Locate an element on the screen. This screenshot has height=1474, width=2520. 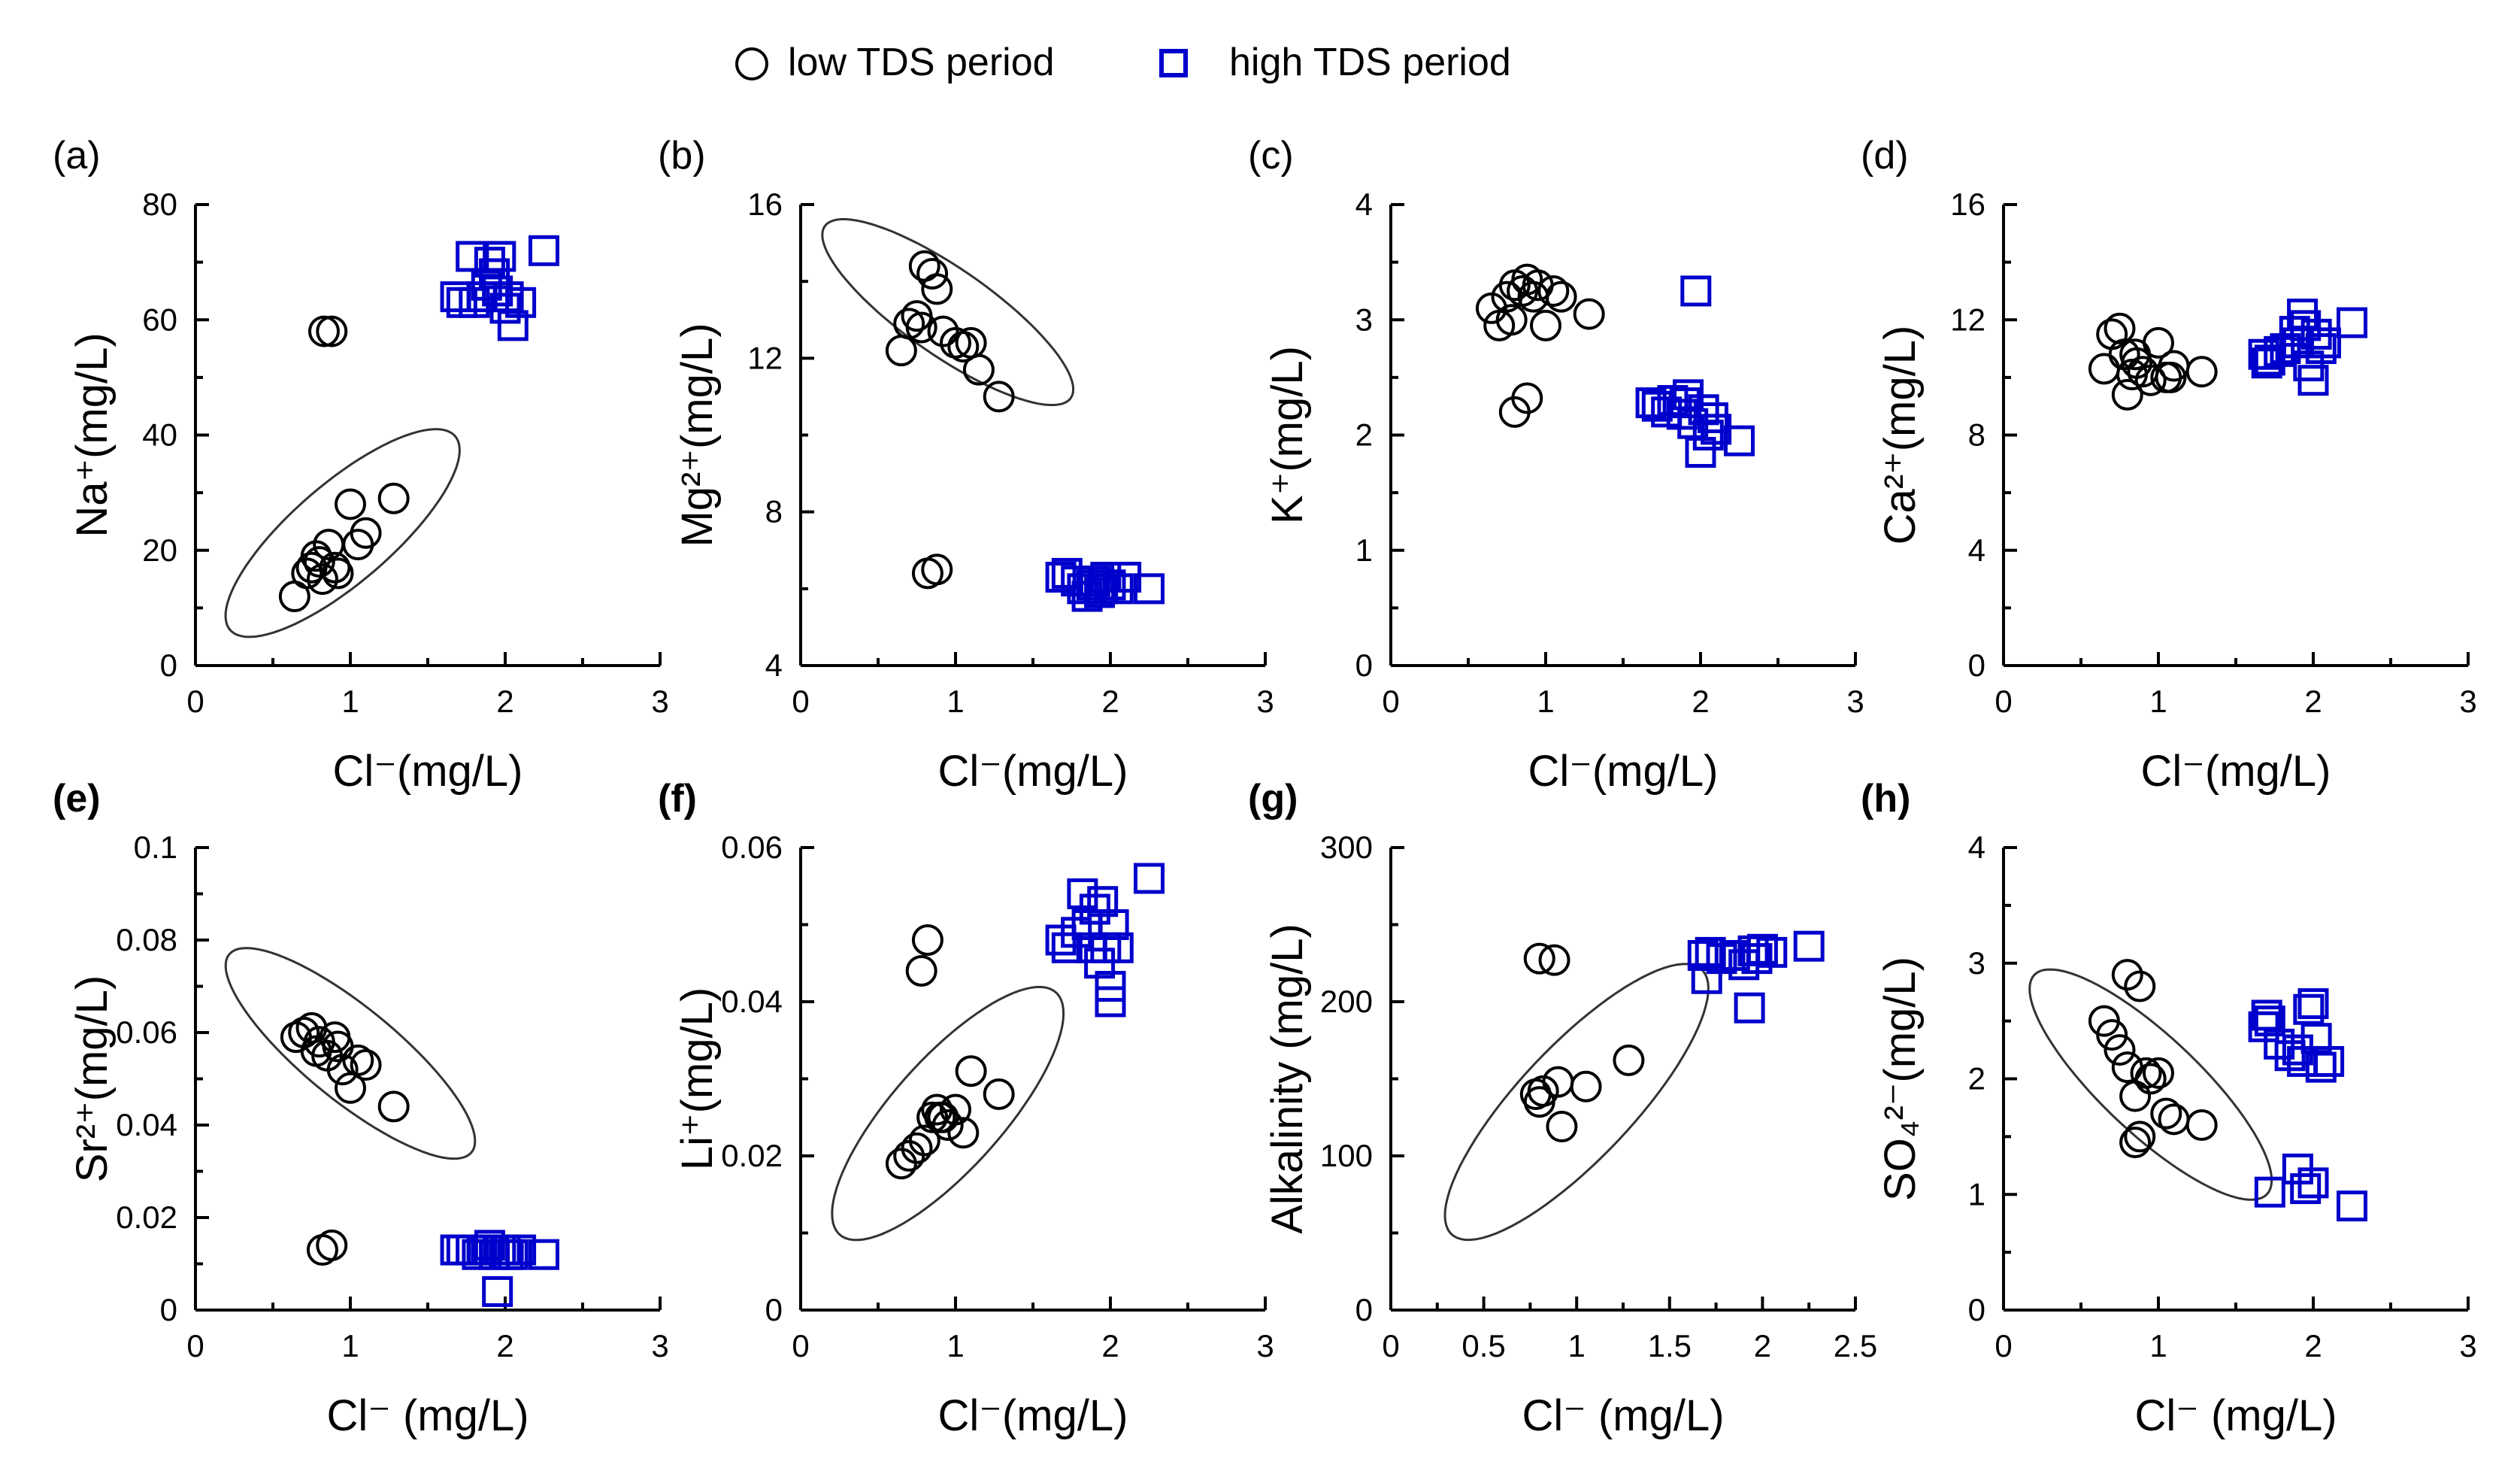
y-tick-label: 12 is located at coordinates (1967, 319).